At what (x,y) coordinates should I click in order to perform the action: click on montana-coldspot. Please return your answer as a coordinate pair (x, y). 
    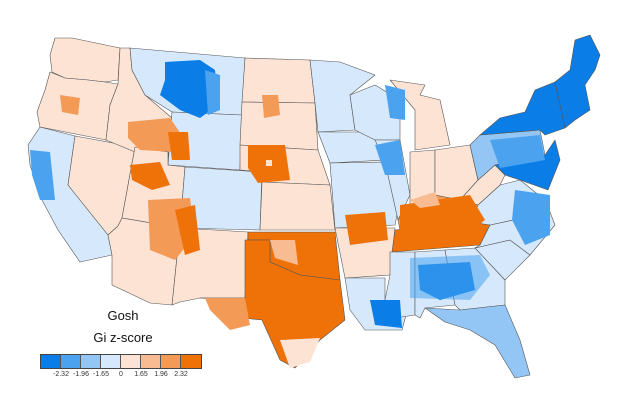
    Looking at the image, I should click on (189, 89).